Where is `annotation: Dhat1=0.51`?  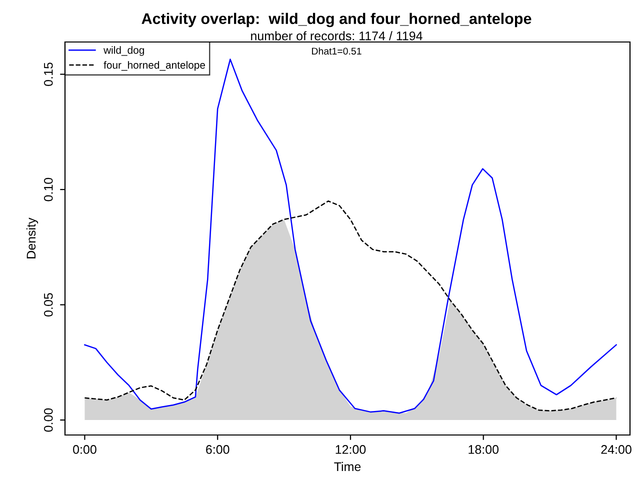
annotation: Dhat1=0.51 is located at coordinates (337, 51).